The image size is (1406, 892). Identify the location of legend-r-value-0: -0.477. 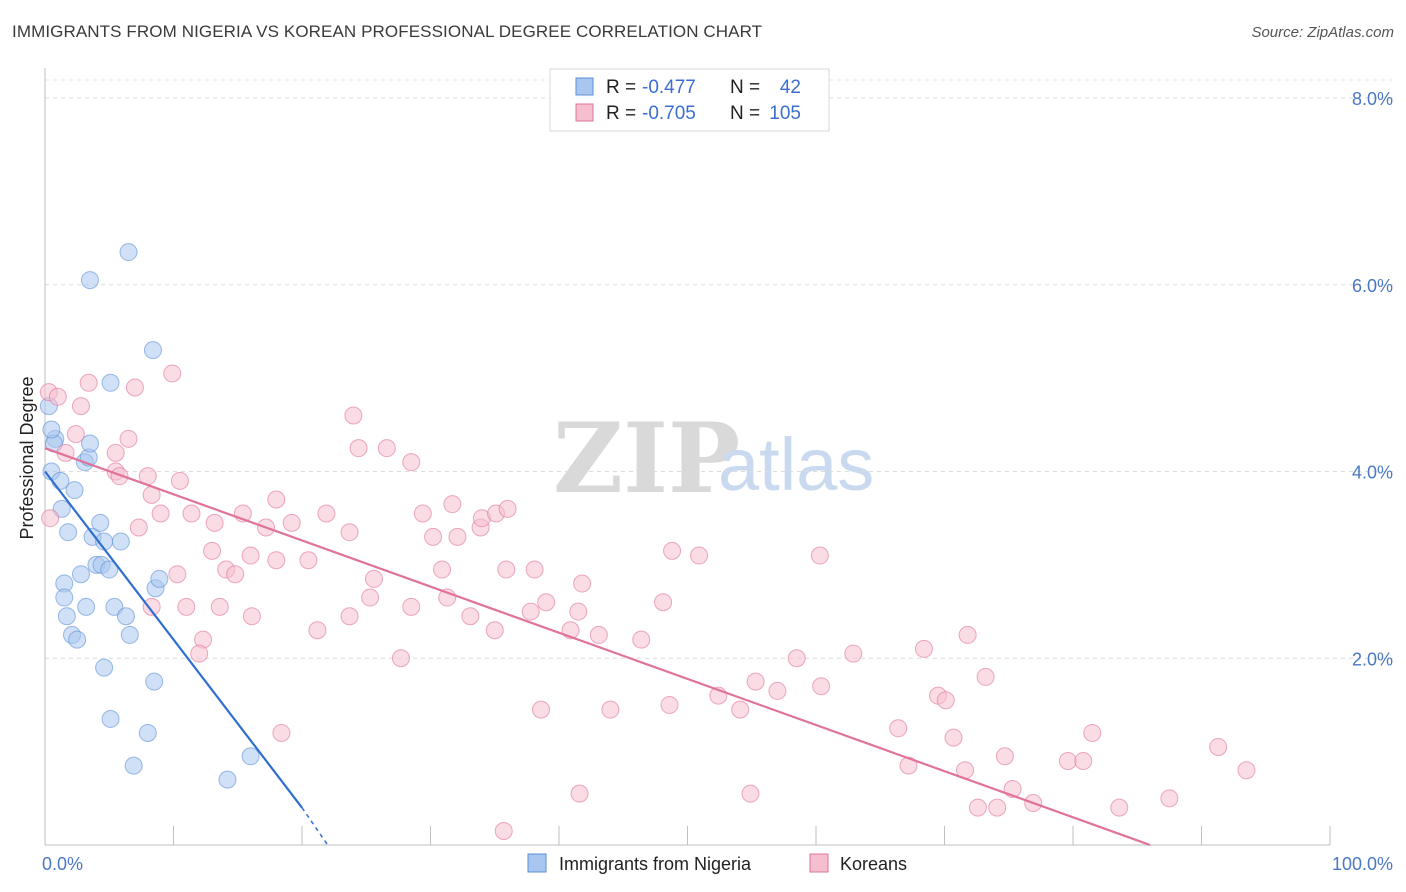
(669, 87).